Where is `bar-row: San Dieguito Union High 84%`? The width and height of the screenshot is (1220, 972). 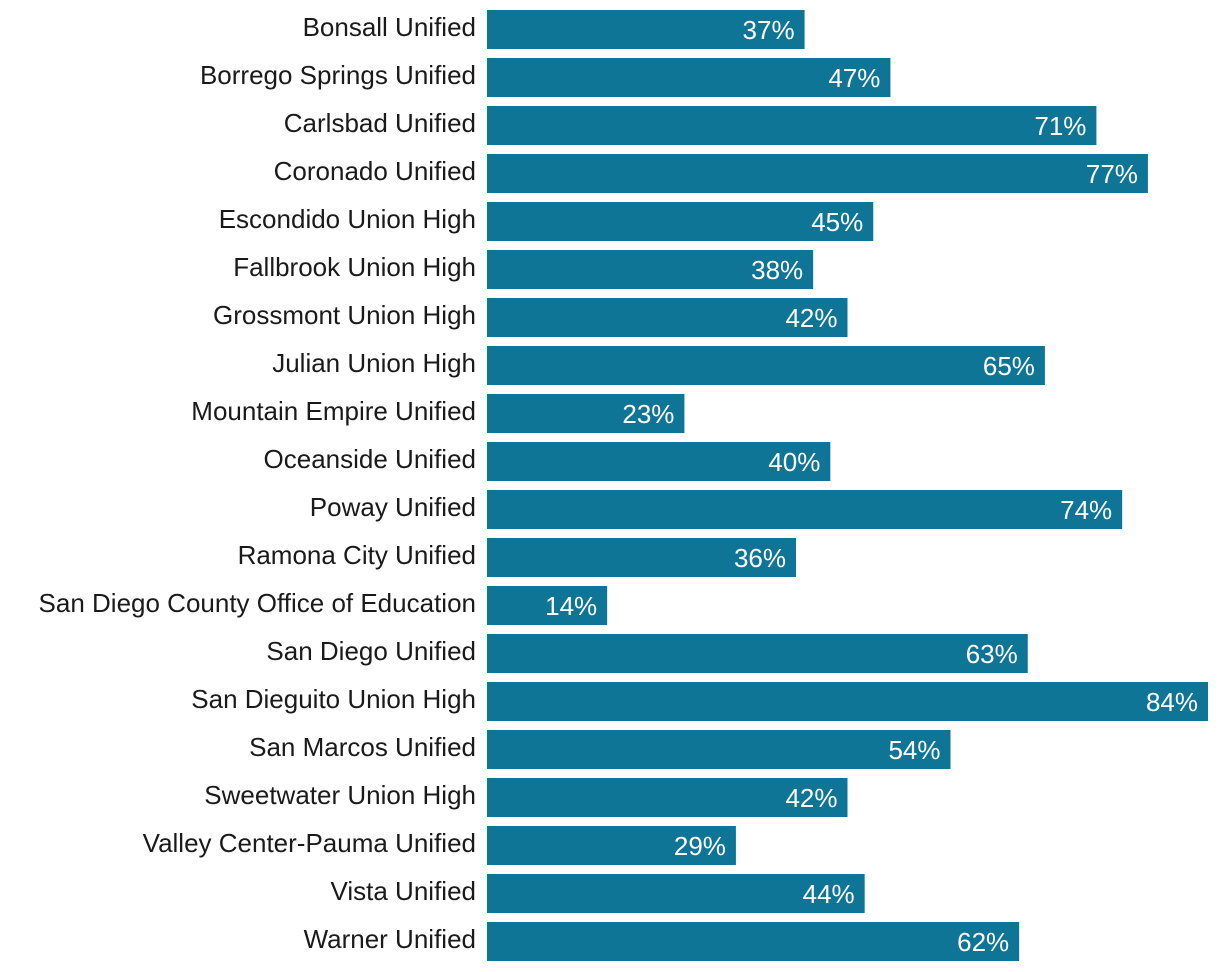
bar-row: San Dieguito Union High 84% is located at coordinates (699, 701).